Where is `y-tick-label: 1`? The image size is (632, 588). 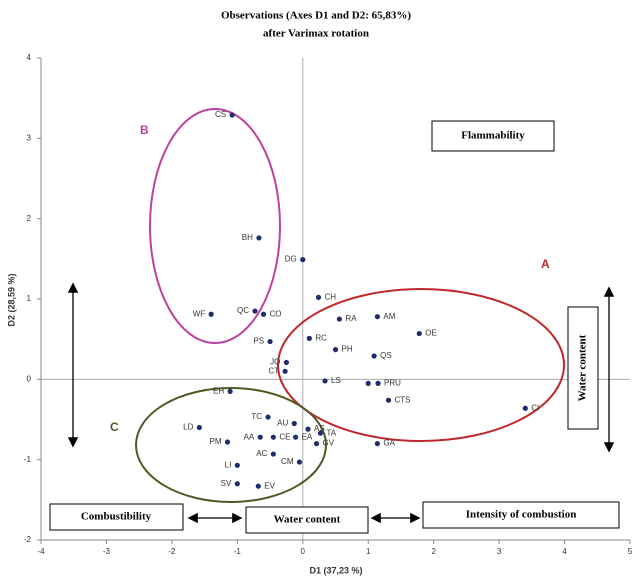 y-tick-label: 1 is located at coordinates (29, 298).